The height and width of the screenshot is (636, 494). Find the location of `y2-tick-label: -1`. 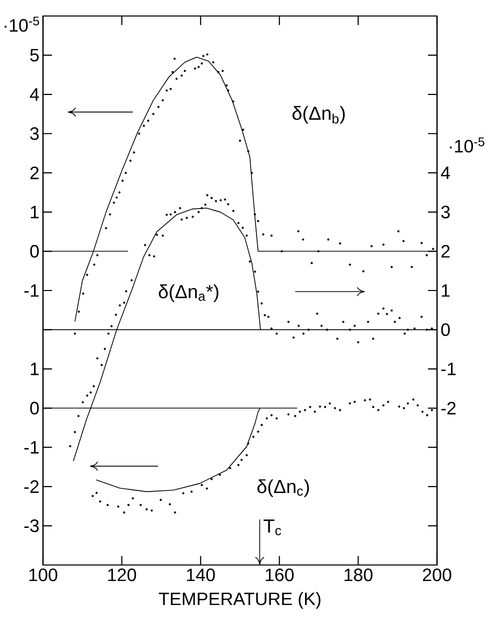

y2-tick-label: -1 is located at coordinates (448, 369).